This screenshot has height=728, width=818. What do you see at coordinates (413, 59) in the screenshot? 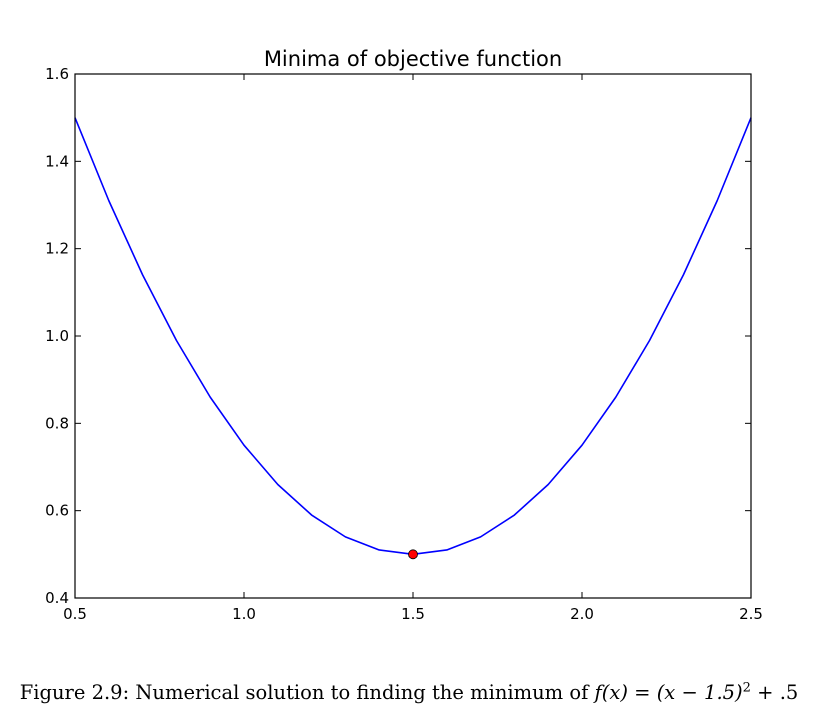
I see `chart-title: Minima of objective function` at bounding box center [413, 59].